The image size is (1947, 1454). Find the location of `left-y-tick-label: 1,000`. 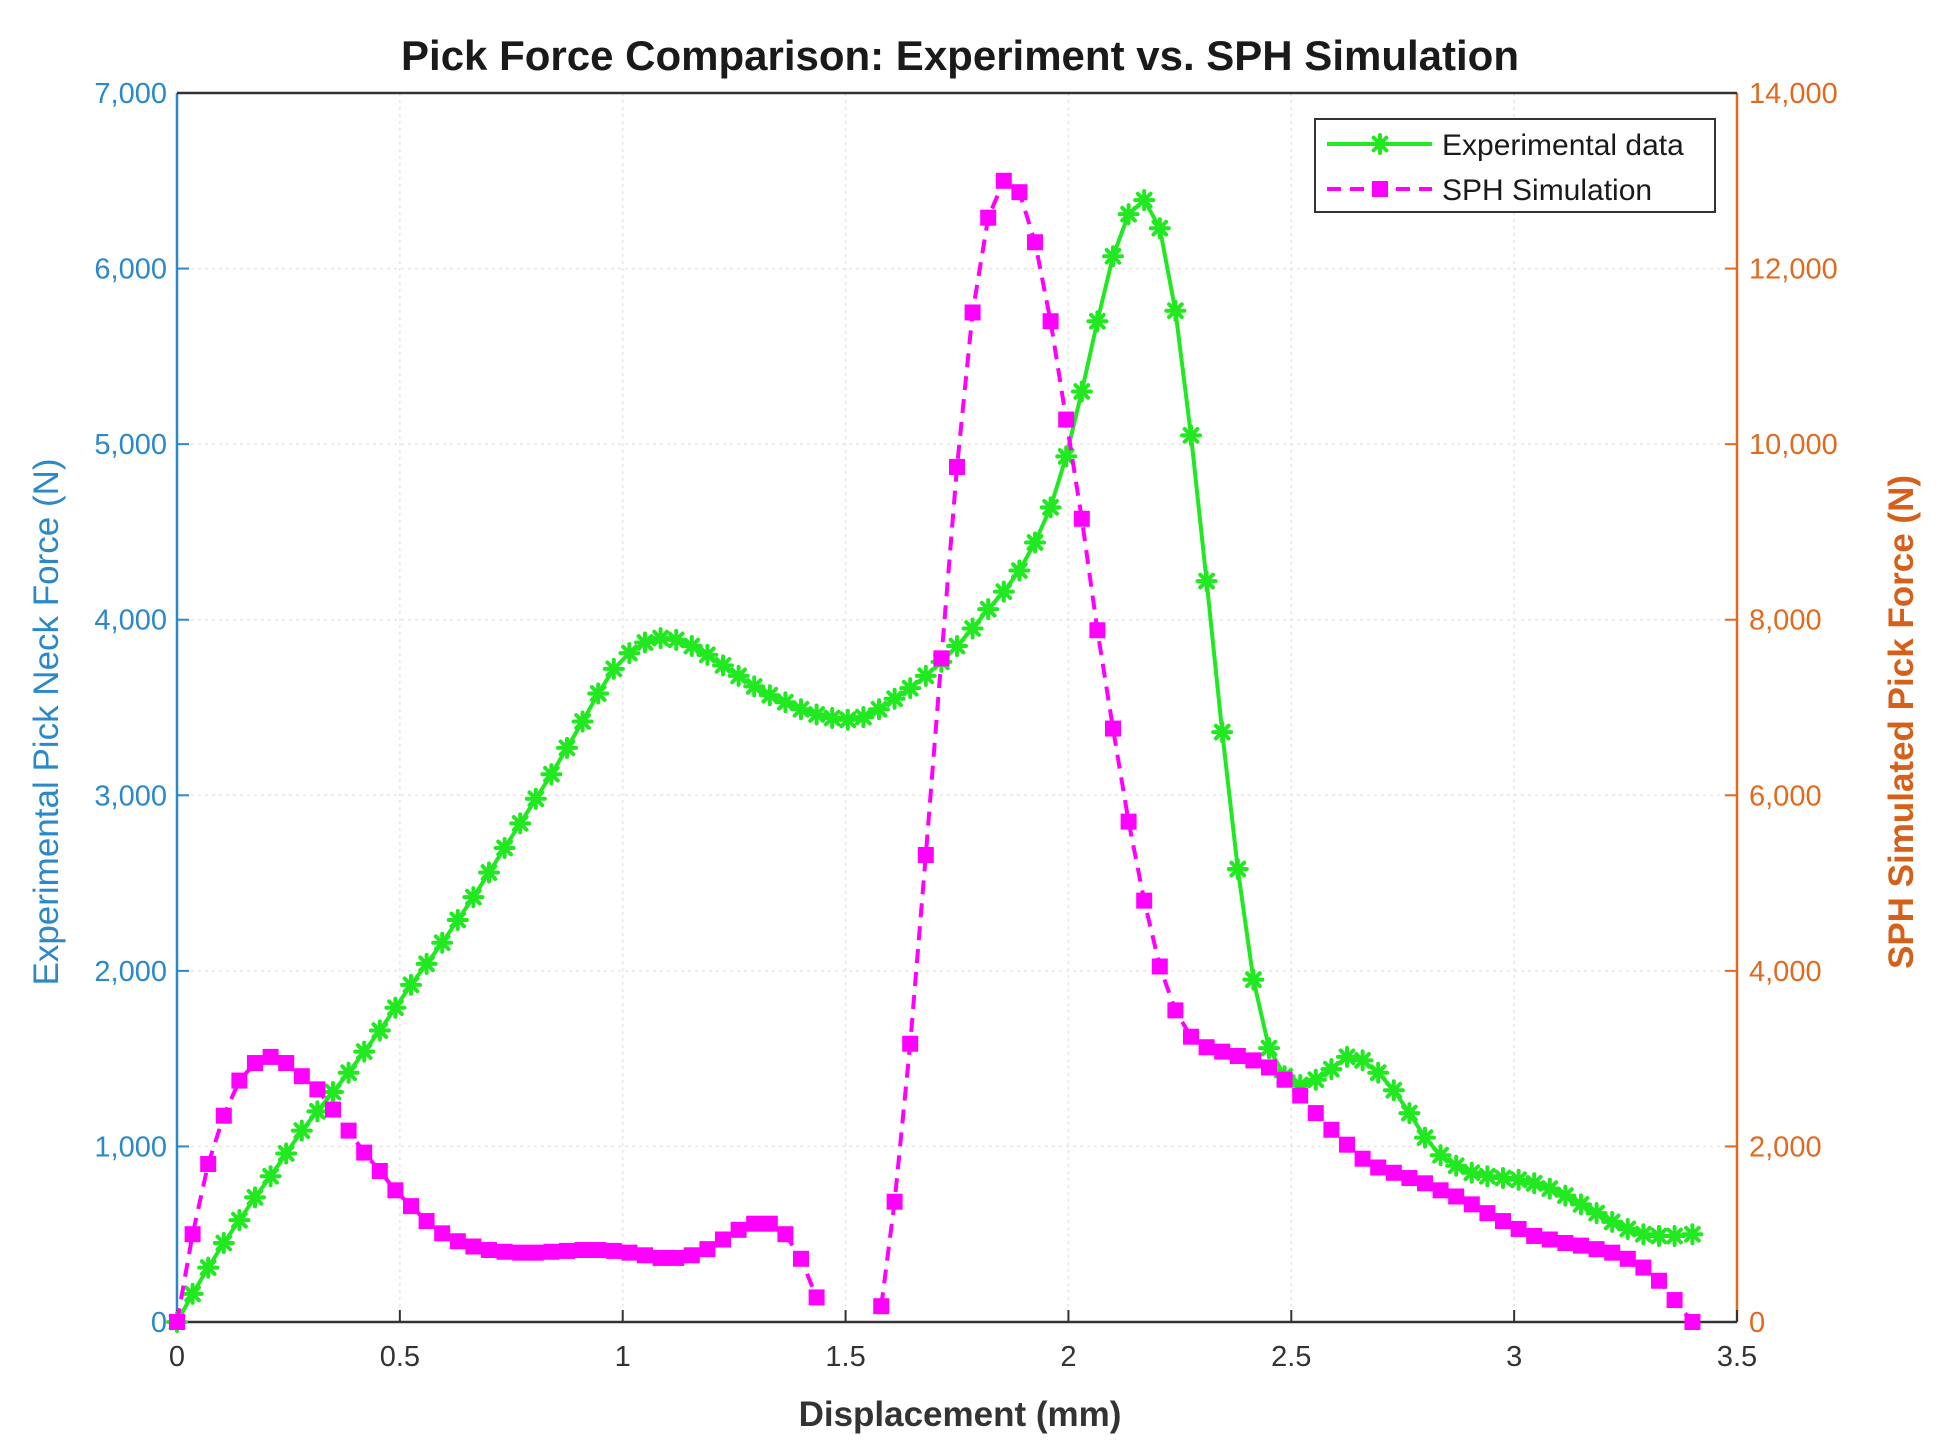

left-y-tick-label: 1,000 is located at coordinates (130, 1147).